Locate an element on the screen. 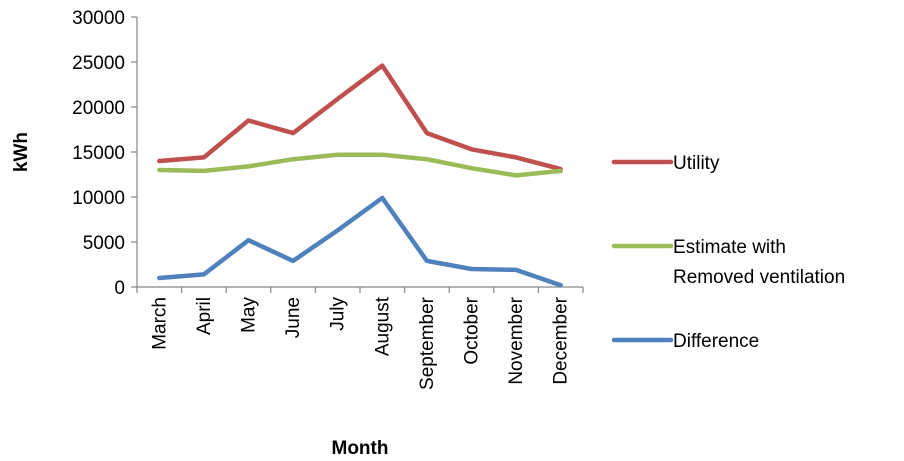  y-axis-title: kWh is located at coordinates (21, 152).